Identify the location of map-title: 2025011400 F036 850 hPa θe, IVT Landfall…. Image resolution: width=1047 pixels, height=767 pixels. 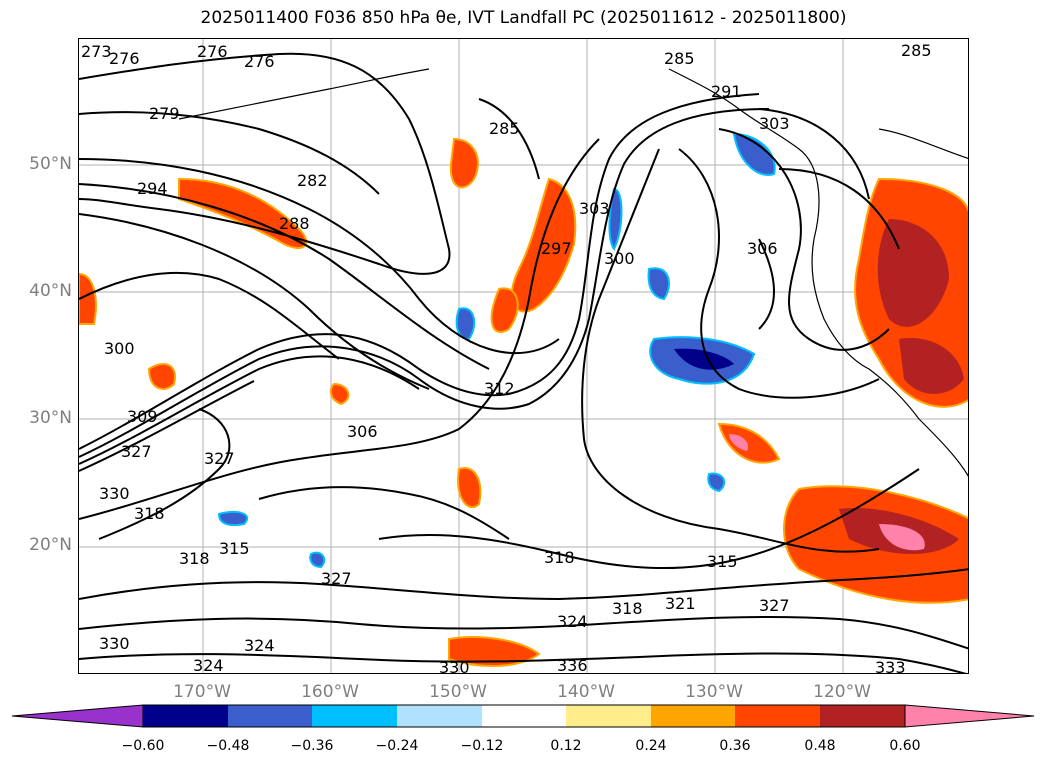
(523, 18).